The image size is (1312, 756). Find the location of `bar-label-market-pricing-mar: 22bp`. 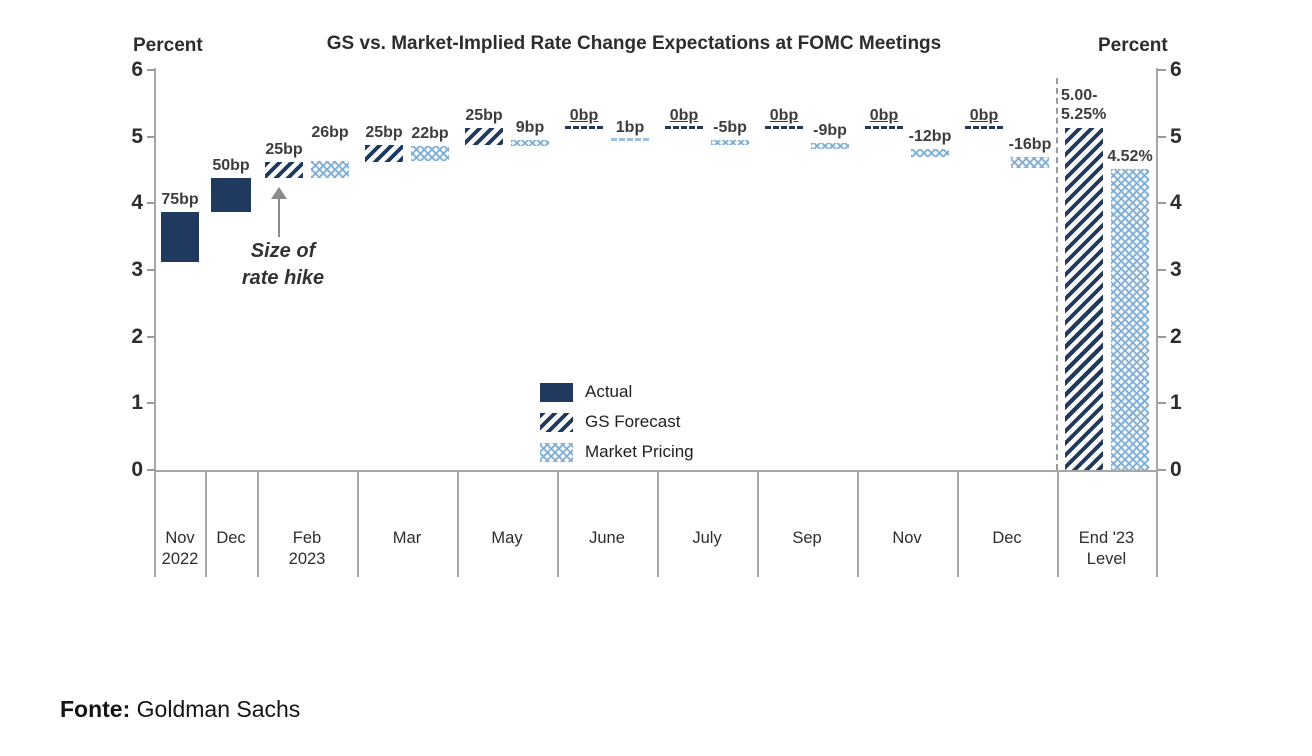

bar-label-market-pricing-mar: 22bp is located at coordinates (430, 134).